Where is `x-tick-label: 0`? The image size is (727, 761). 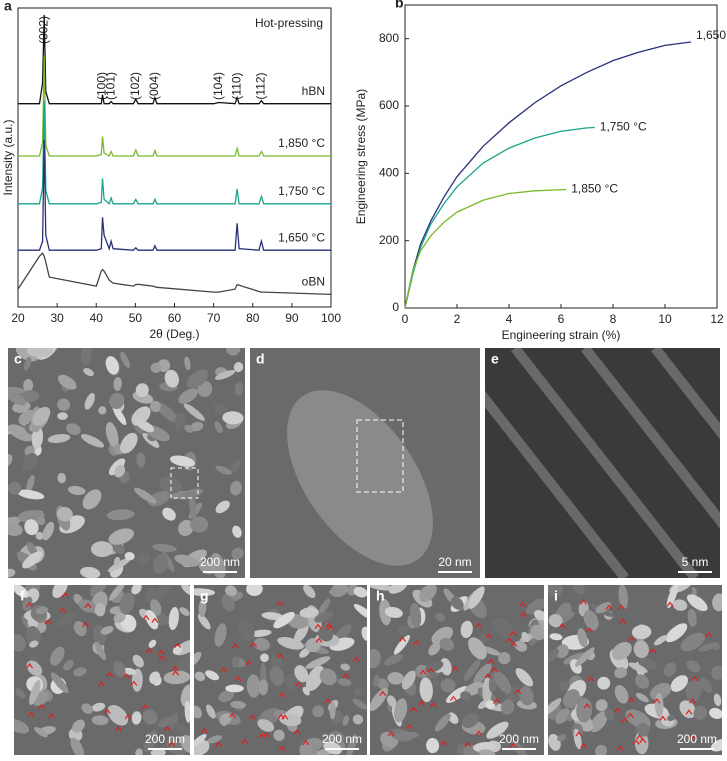 x-tick-label: 0 is located at coordinates (405, 319).